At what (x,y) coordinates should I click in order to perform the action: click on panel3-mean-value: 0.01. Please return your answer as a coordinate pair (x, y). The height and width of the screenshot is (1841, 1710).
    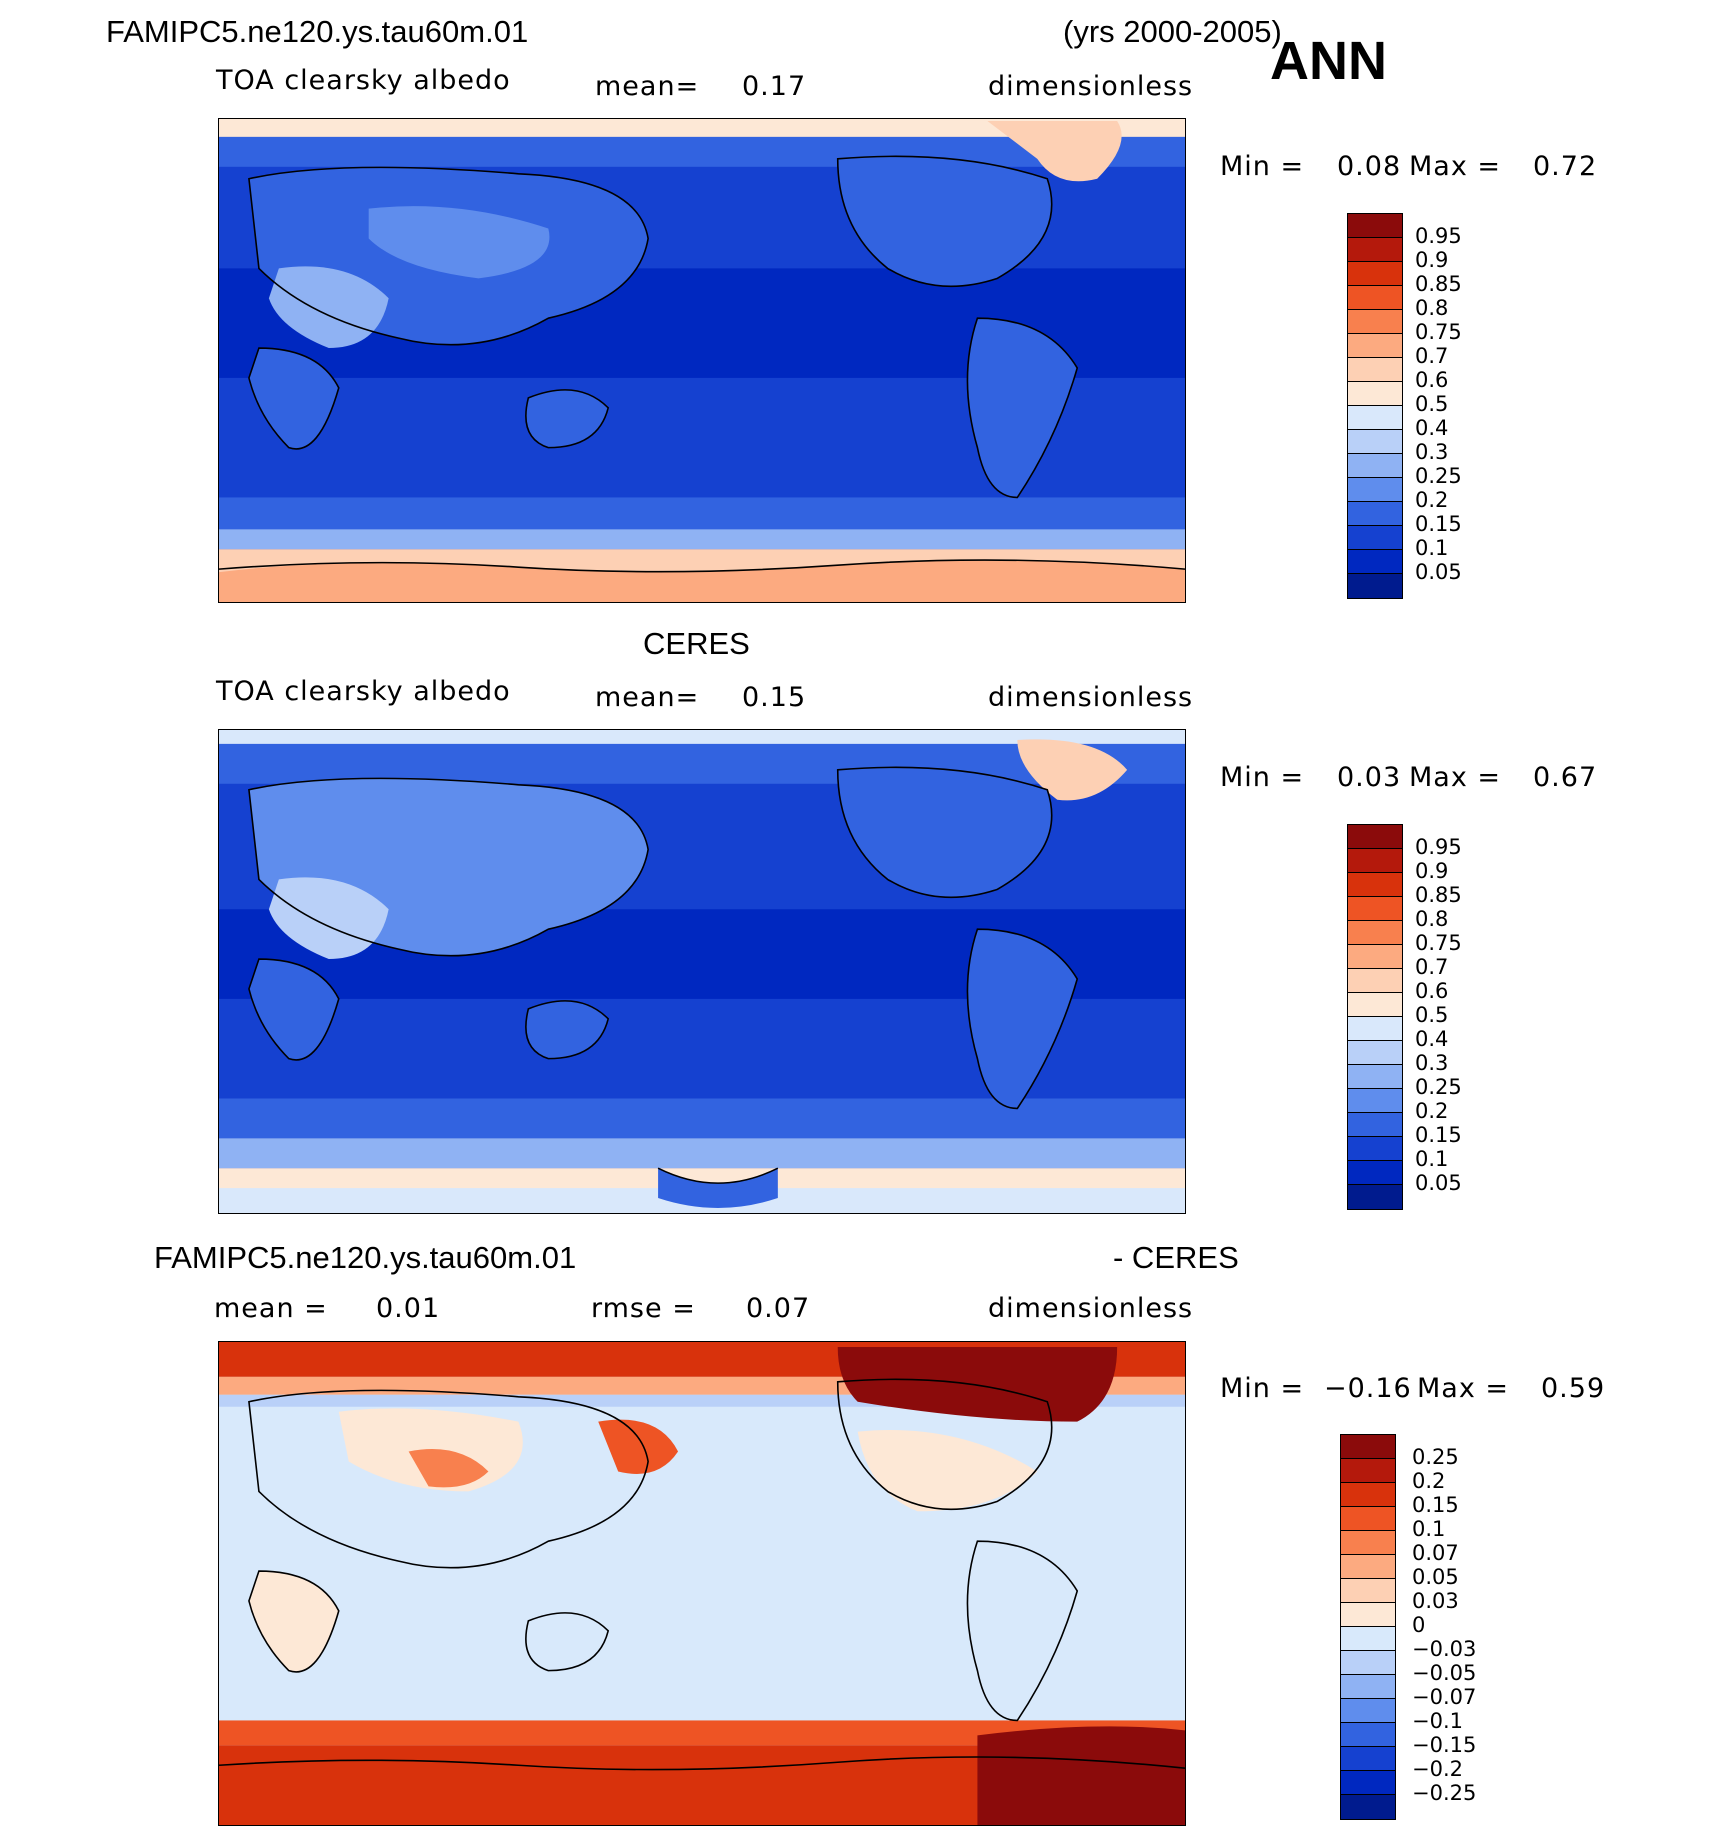
    Looking at the image, I should click on (408, 1308).